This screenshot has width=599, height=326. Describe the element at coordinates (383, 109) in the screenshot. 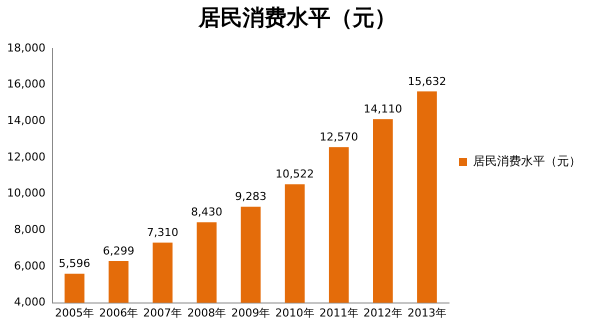

I see `data-label: 14,110` at that location.